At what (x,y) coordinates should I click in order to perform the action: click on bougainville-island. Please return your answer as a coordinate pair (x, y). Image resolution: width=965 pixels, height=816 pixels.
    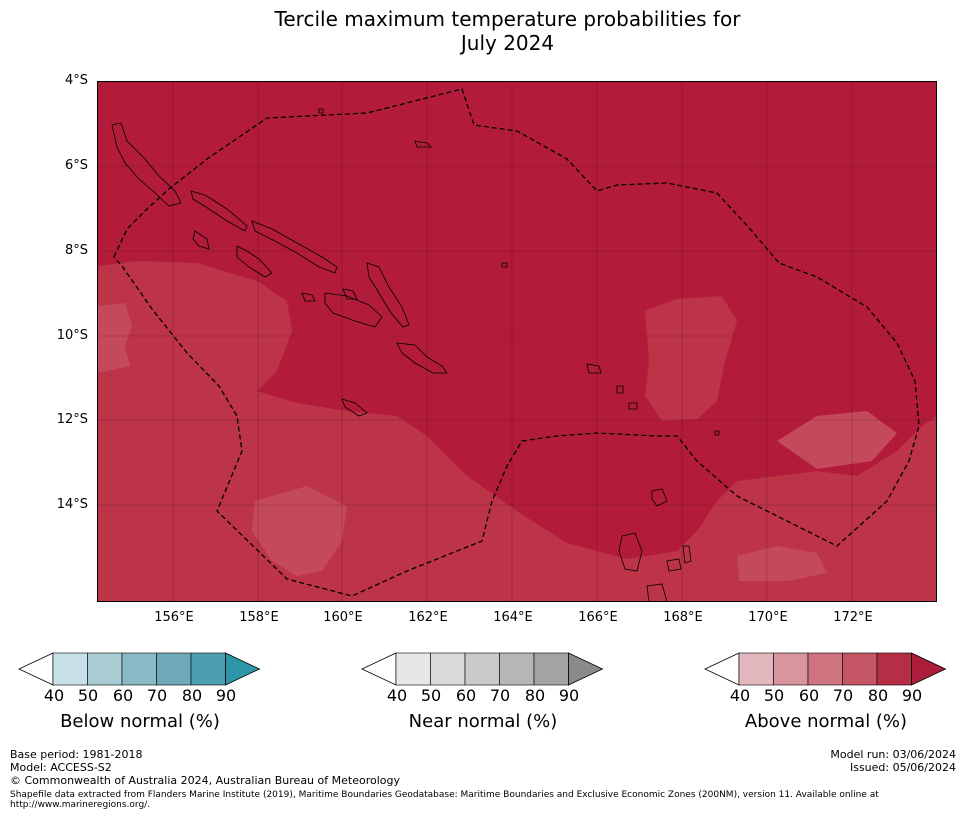
    Looking at the image, I should click on (146, 164).